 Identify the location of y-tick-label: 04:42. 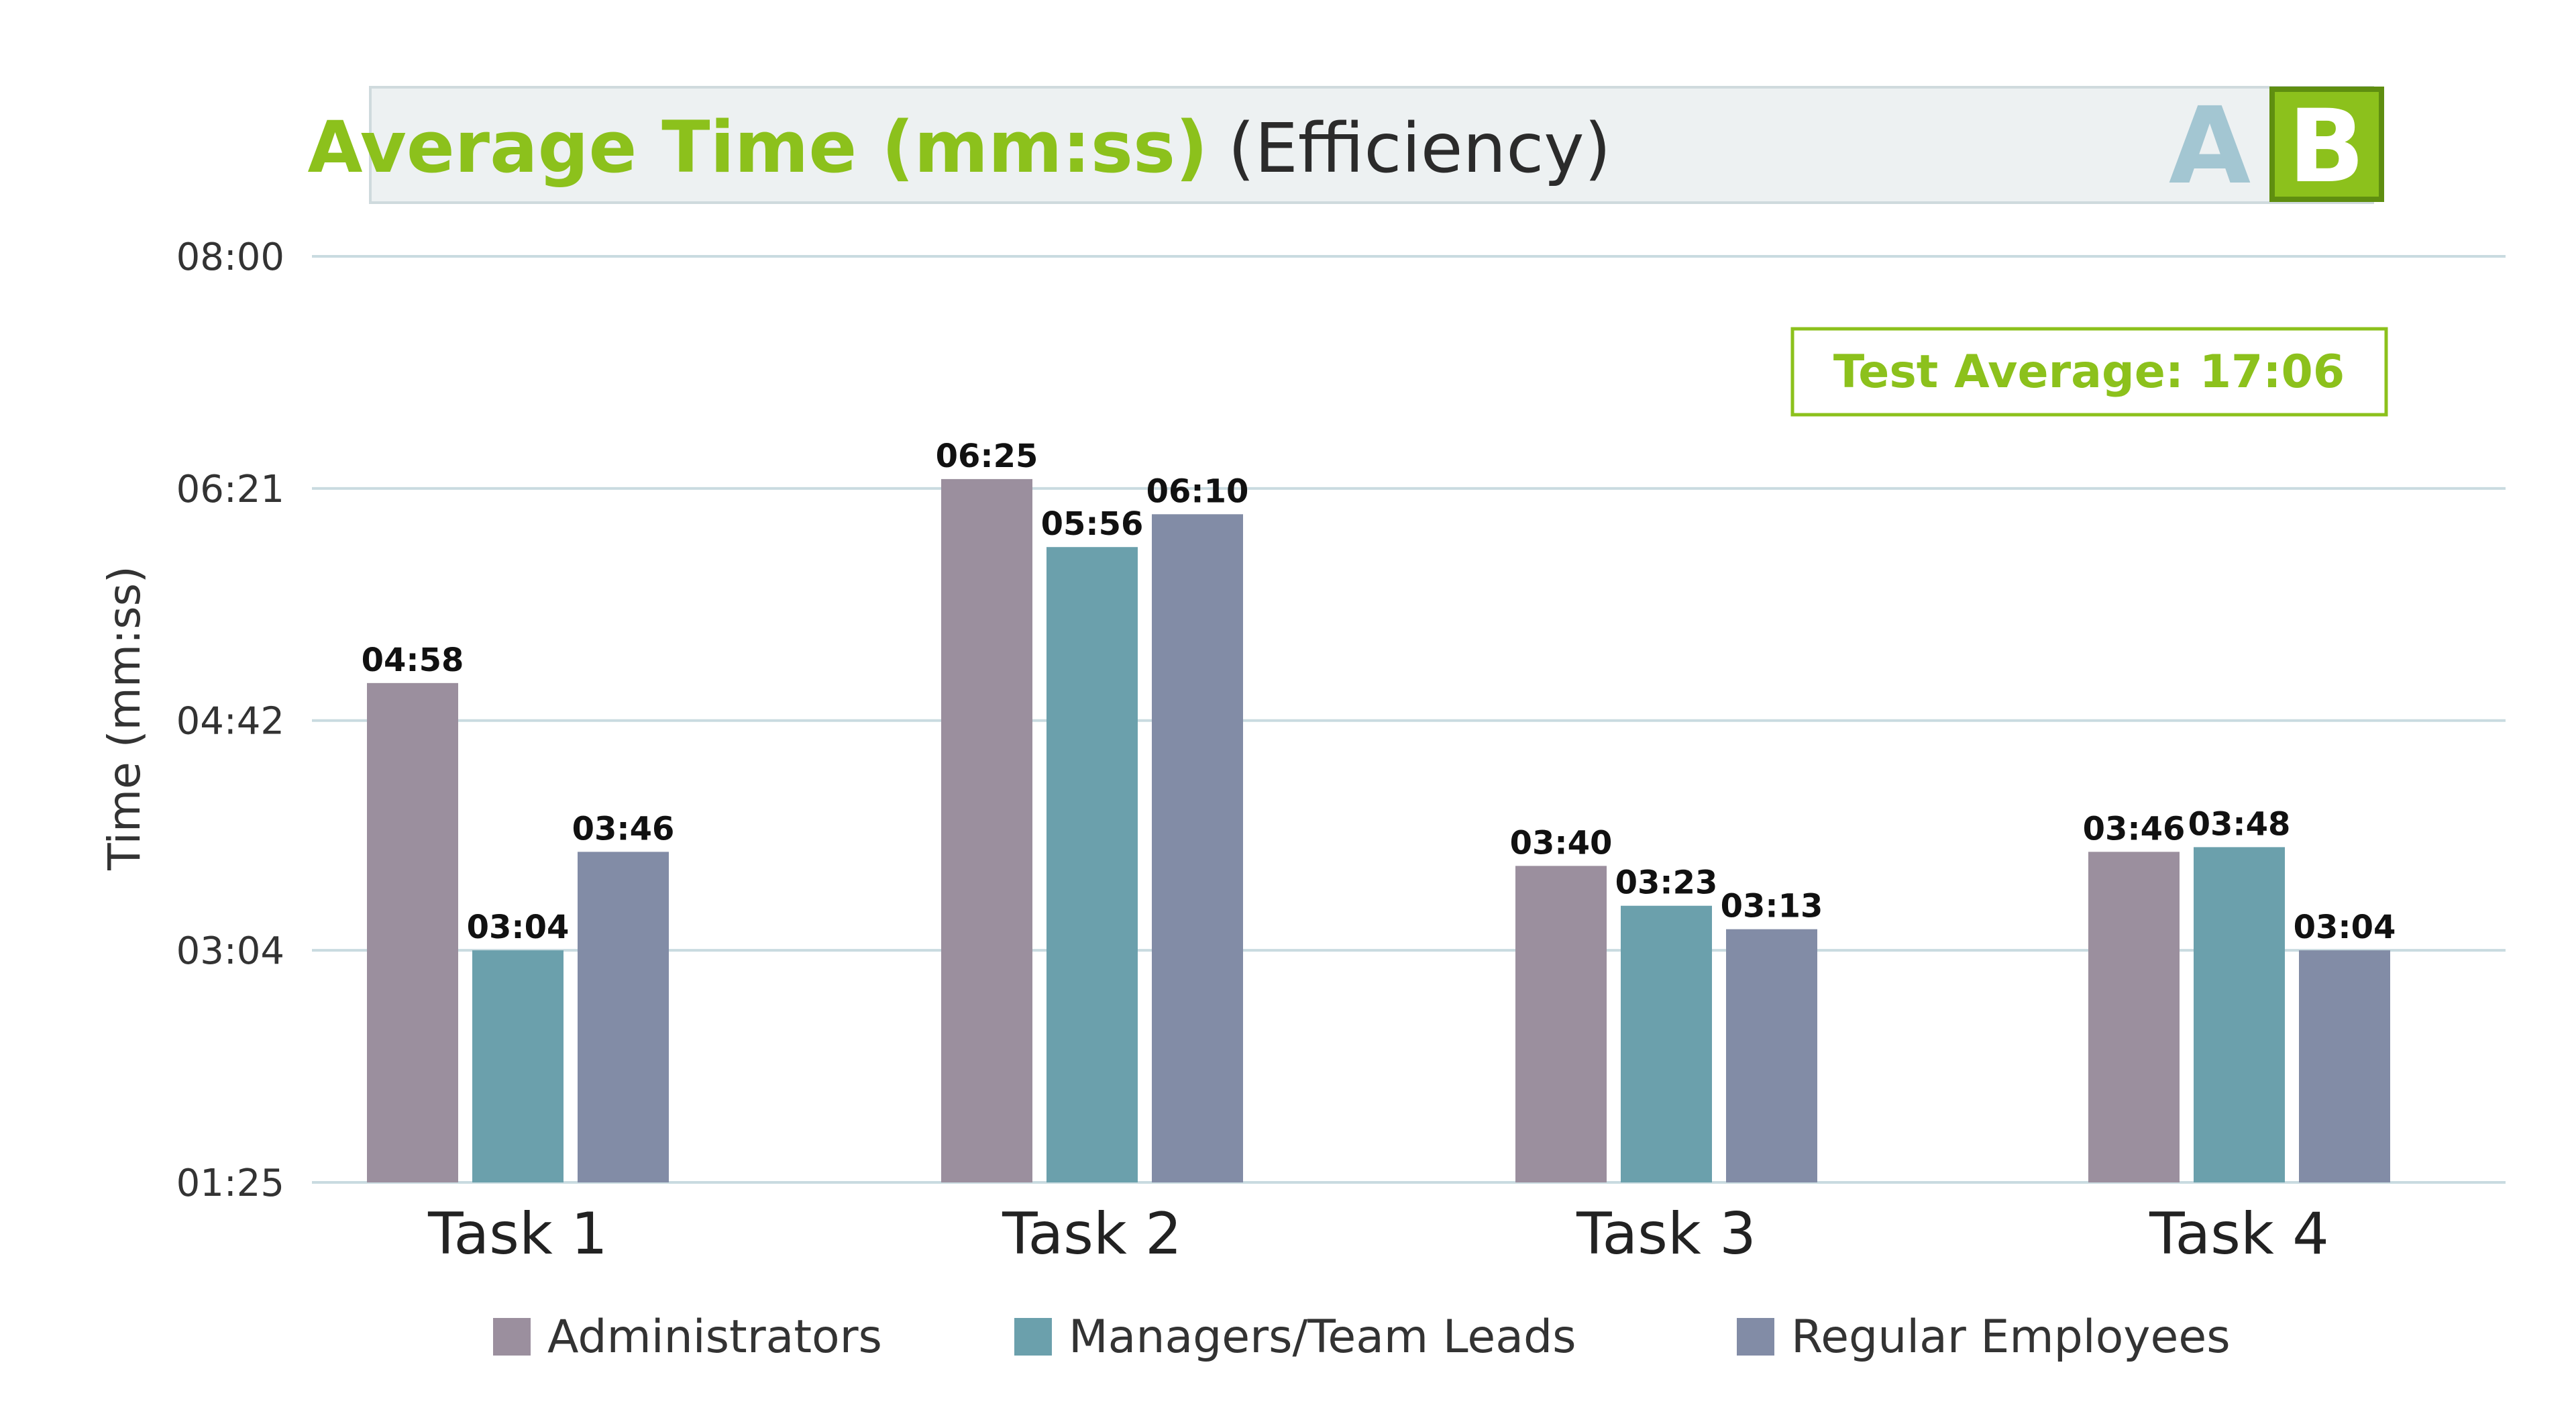
(230, 722).